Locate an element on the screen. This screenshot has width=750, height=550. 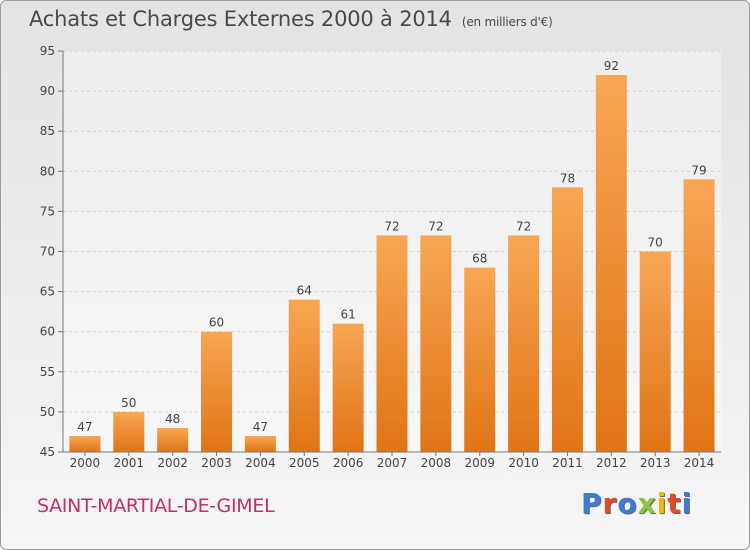
y-tick-label: 50 is located at coordinates (47, 412).